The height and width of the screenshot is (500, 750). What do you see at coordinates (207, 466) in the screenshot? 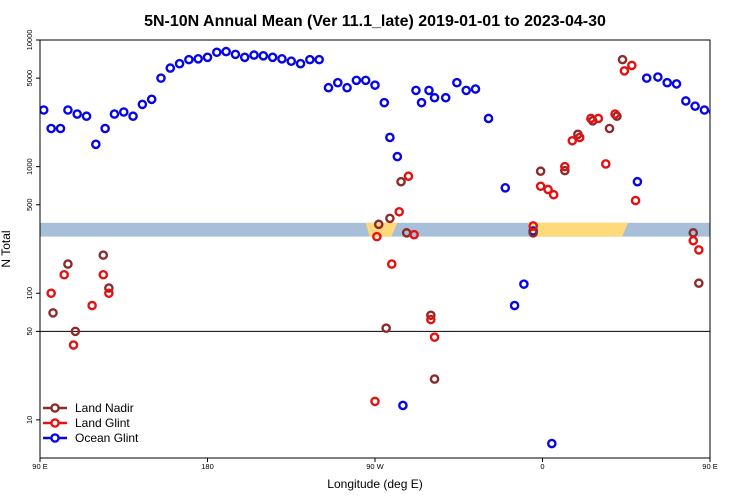
I see `x-tick-label: 180` at bounding box center [207, 466].